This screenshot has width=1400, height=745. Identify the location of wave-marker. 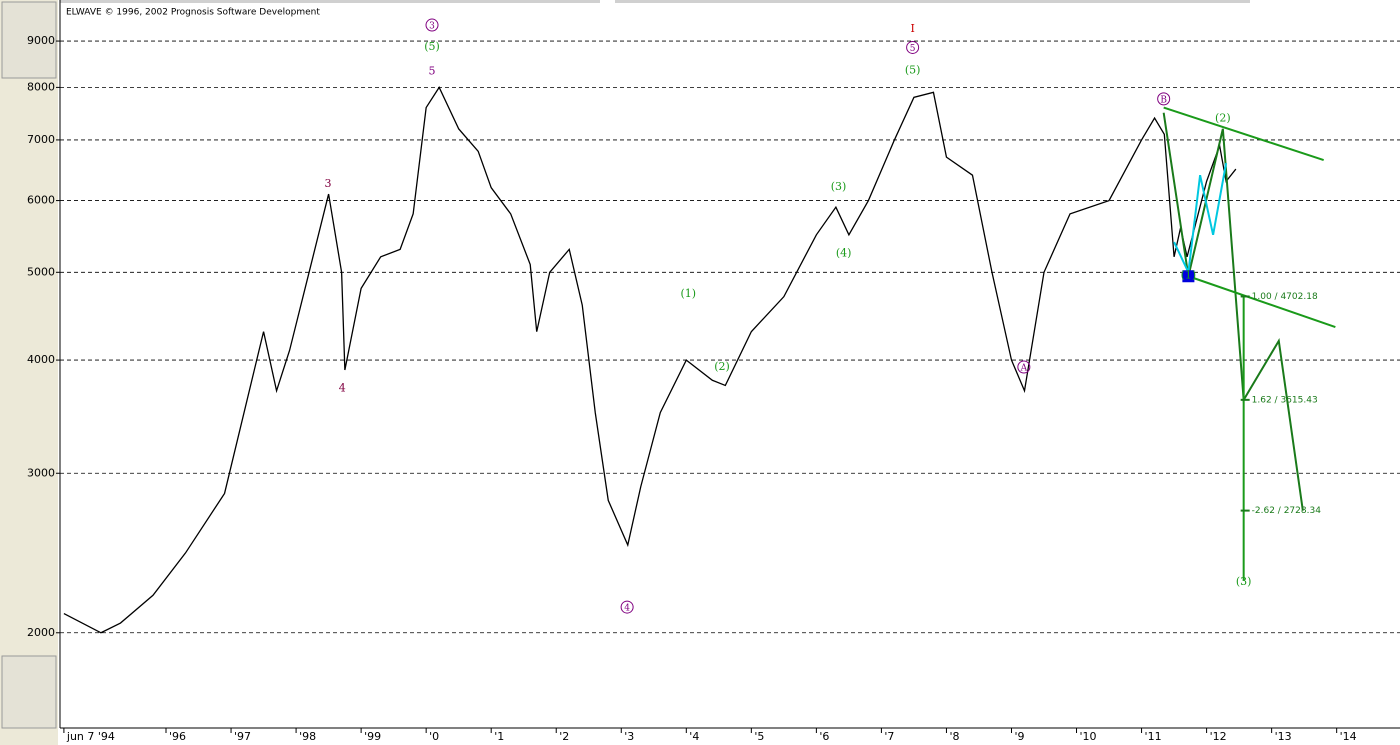
(1188, 276).